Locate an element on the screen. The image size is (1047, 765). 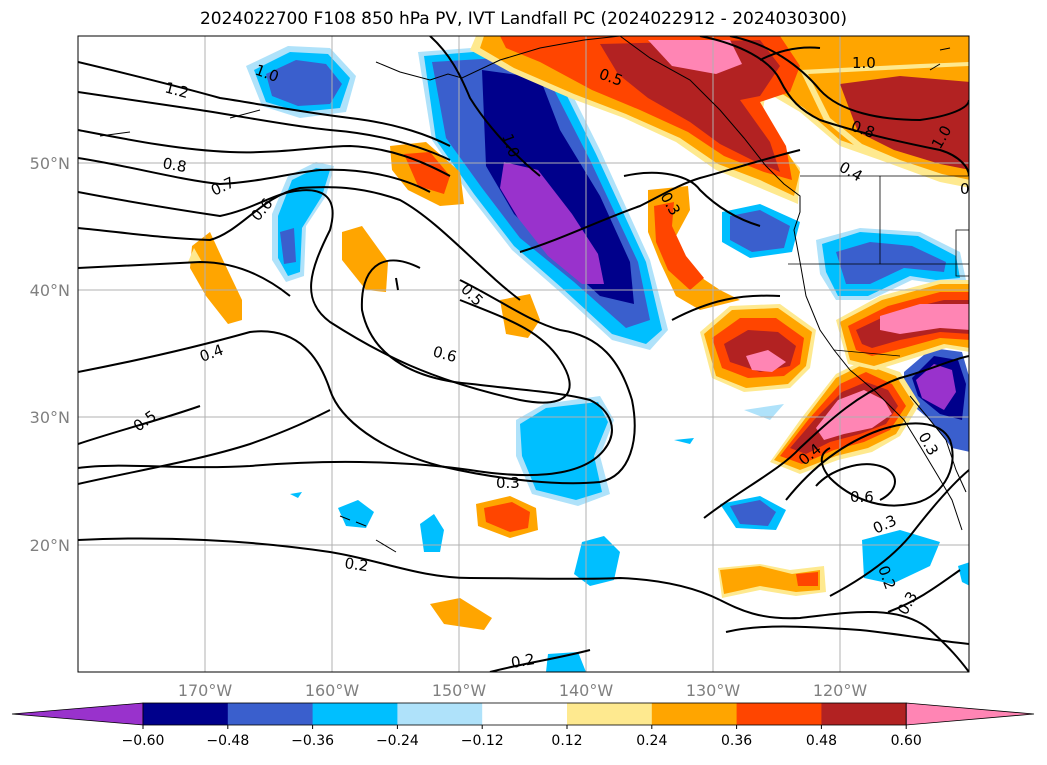
lon-label: 170°W is located at coordinates (205, 690).